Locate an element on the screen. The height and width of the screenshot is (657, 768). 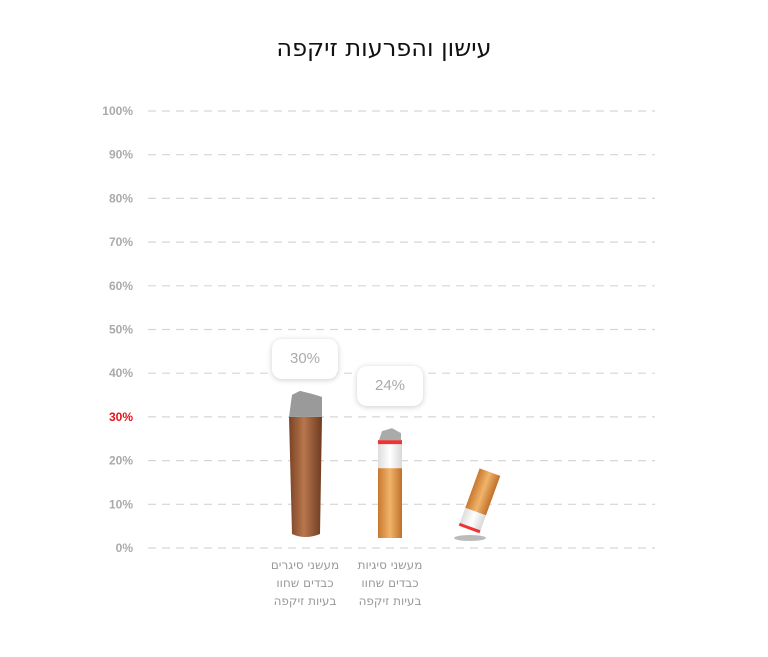
bar-cigarette-butt is located at coordinates (479, 501).